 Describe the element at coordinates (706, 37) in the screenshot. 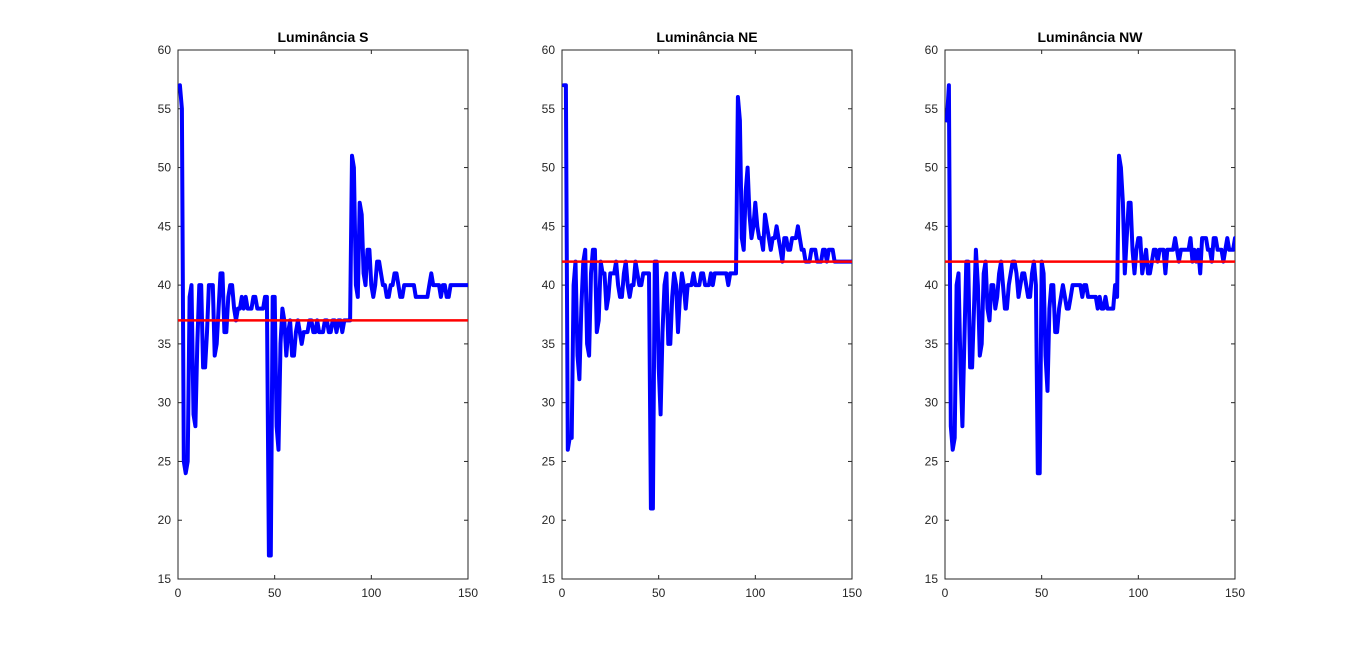

I see `chart-title: Luminância NE` at that location.